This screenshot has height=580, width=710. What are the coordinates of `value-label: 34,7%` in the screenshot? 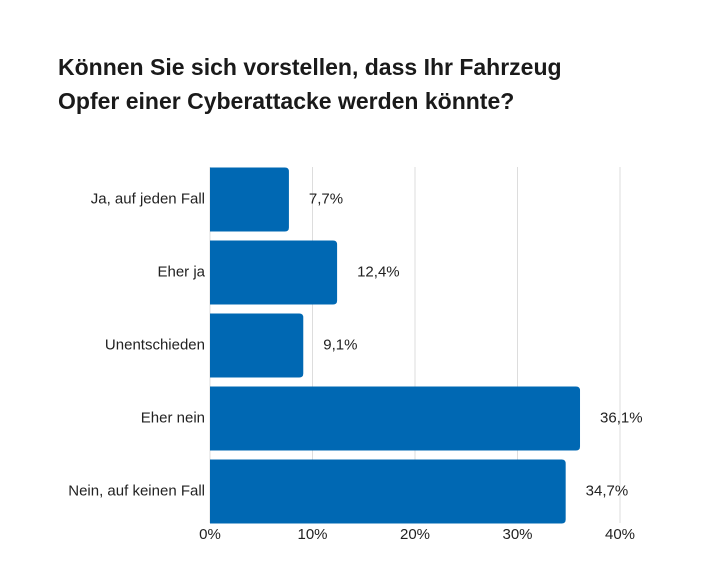 It's located at (607, 490).